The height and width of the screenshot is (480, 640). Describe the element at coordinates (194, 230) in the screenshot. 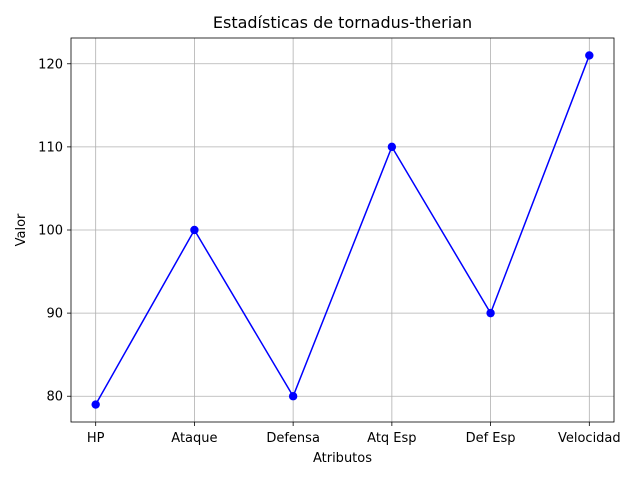

I see `data-point-ataque` at that location.